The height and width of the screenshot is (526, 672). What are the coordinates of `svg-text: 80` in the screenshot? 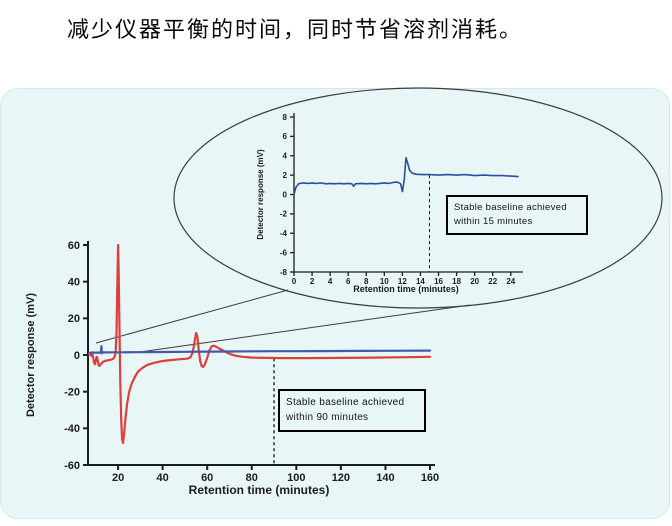 It's located at (252, 478).